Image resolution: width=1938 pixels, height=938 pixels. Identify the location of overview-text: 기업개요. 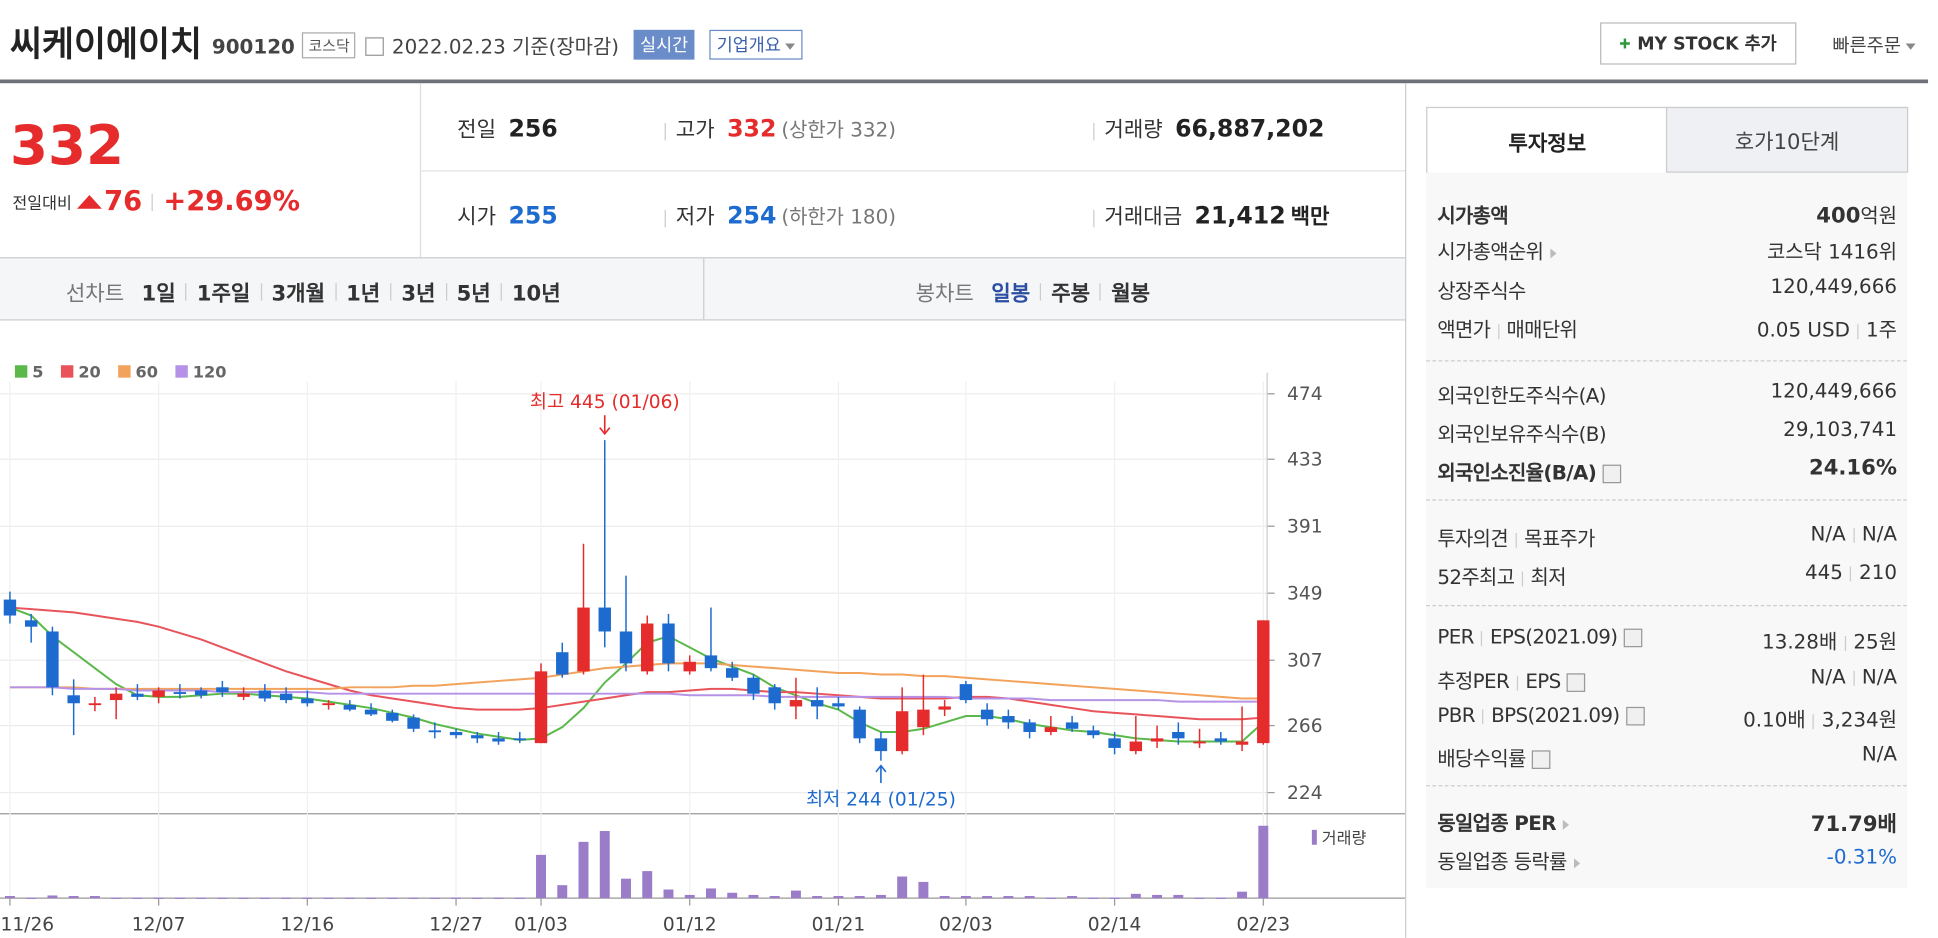
(748, 46).